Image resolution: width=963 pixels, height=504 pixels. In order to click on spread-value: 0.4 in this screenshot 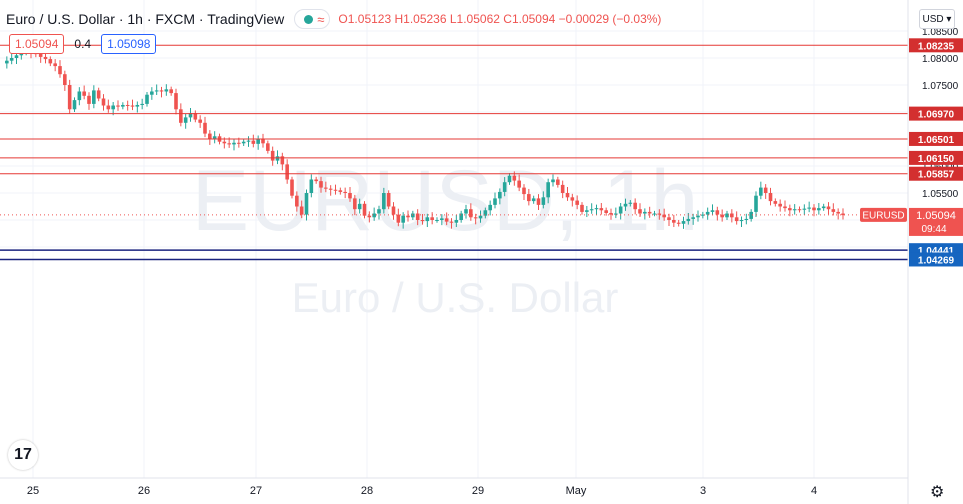, I will do `click(83, 44)`.